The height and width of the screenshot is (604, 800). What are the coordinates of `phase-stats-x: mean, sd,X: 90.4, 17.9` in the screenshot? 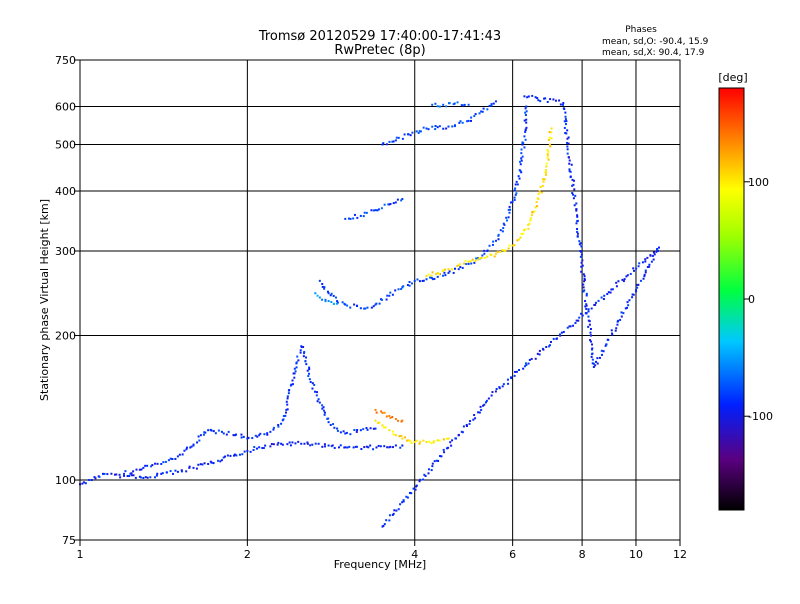 It's located at (653, 53).